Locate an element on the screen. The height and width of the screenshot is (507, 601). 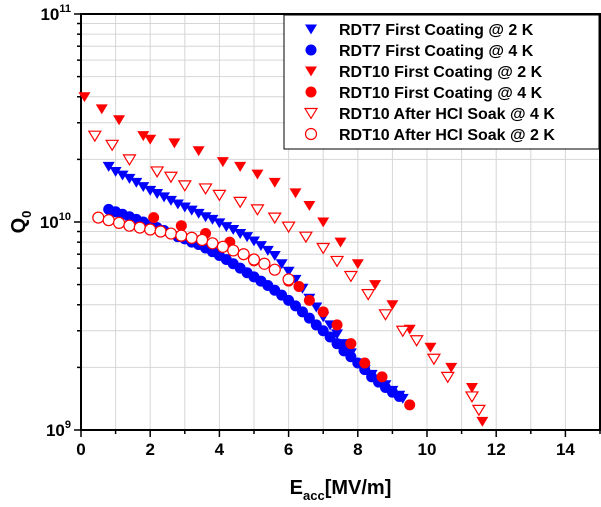
y-tick-label: 1011 is located at coordinates (55, 13).